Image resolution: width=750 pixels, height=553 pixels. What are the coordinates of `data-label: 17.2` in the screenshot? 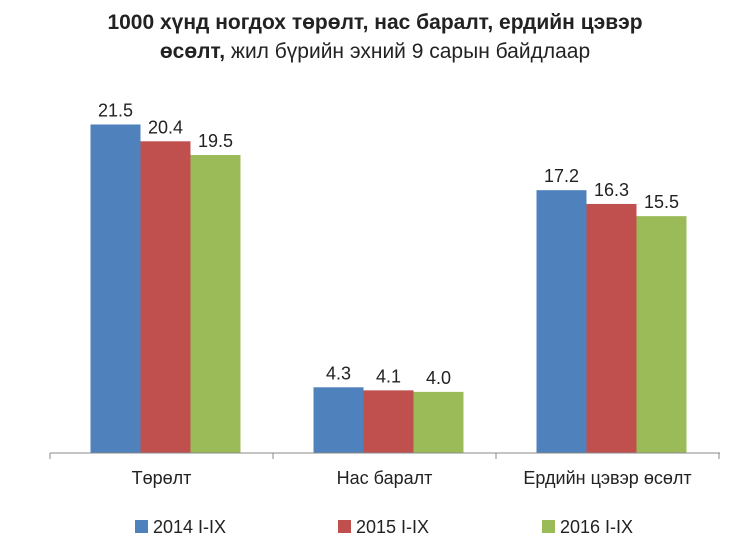 It's located at (561, 176).